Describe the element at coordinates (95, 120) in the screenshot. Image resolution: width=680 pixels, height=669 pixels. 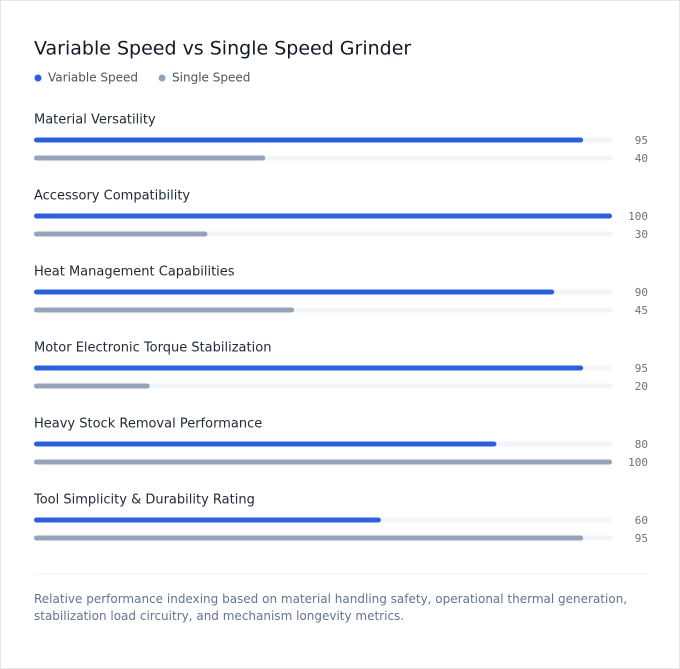
I see `category-label: Material Versatility` at that location.